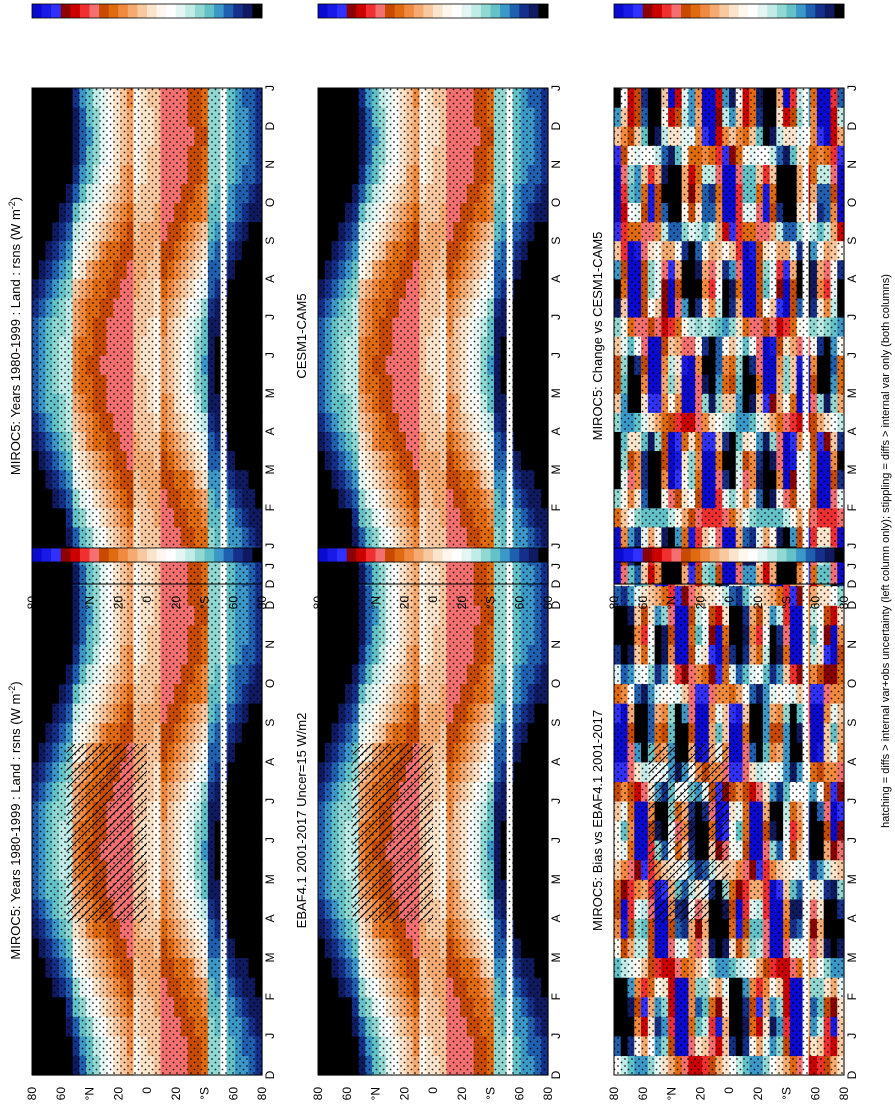  Describe the element at coordinates (852, 202) in the screenshot. I see `month-tick-label: O` at that location.